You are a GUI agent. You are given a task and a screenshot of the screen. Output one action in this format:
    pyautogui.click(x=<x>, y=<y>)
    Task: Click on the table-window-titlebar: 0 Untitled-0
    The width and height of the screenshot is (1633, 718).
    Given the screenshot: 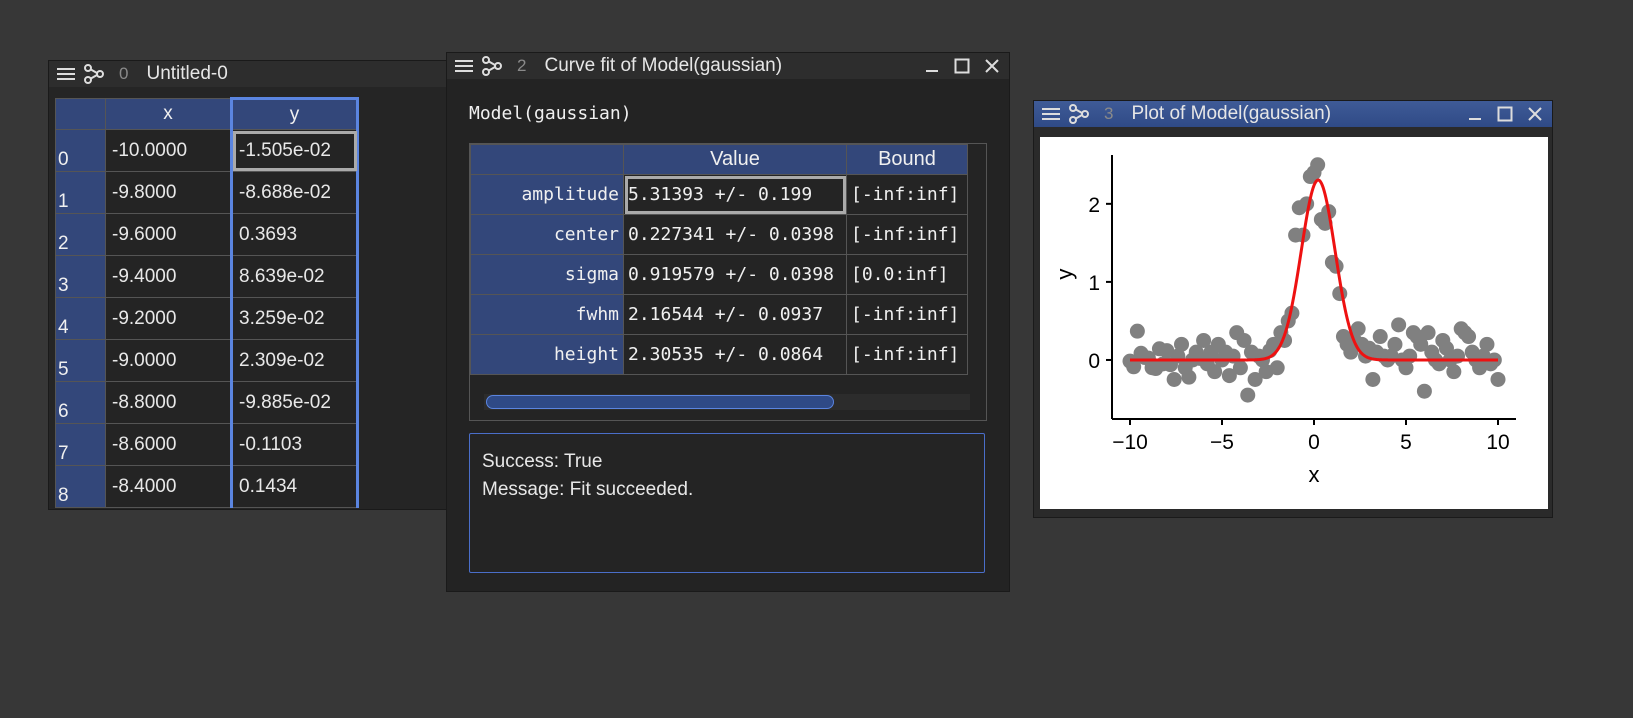 What is the action you would take?
    pyautogui.click(x=248, y=74)
    